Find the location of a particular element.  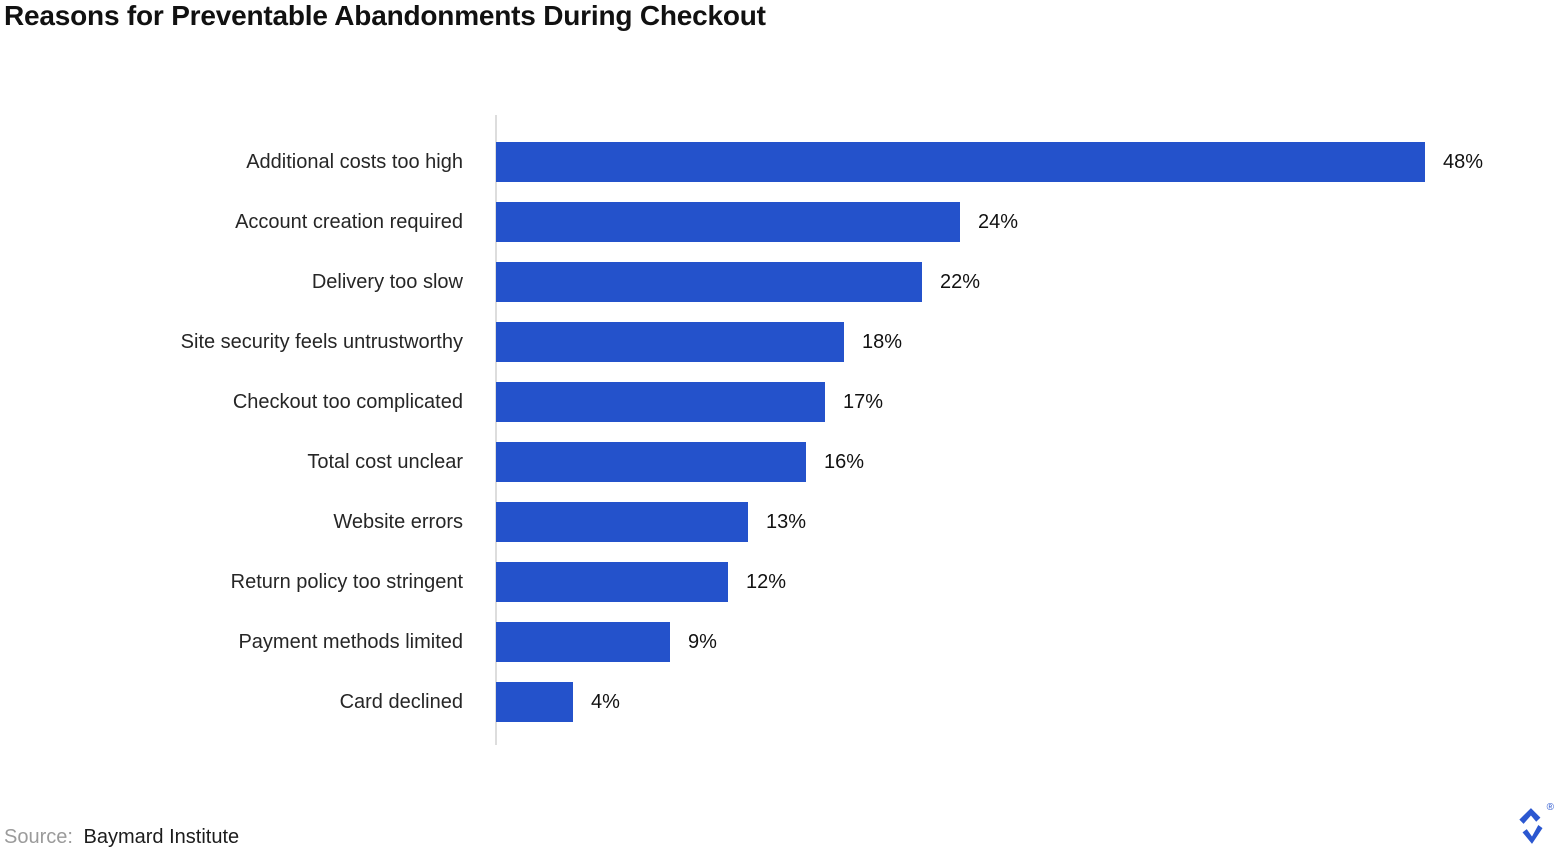

chart-row: Additional costs too high 48% is located at coordinates (780, 162).